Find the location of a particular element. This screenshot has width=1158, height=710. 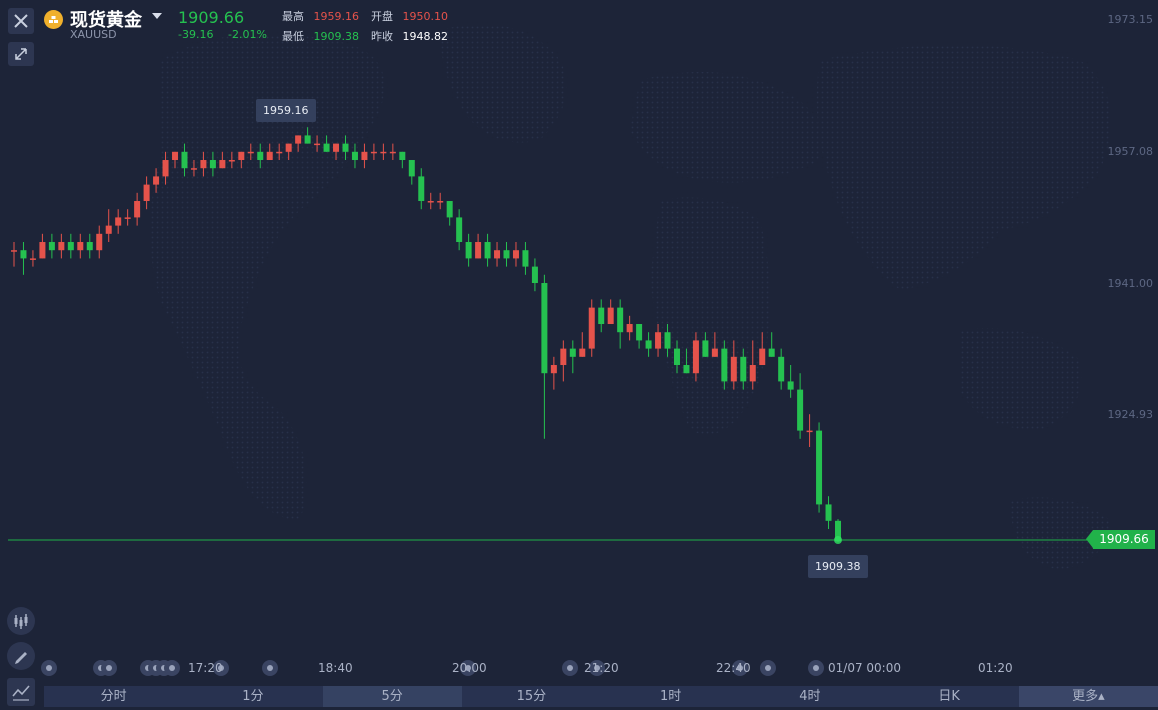

indicator-button is located at coordinates (21, 621).